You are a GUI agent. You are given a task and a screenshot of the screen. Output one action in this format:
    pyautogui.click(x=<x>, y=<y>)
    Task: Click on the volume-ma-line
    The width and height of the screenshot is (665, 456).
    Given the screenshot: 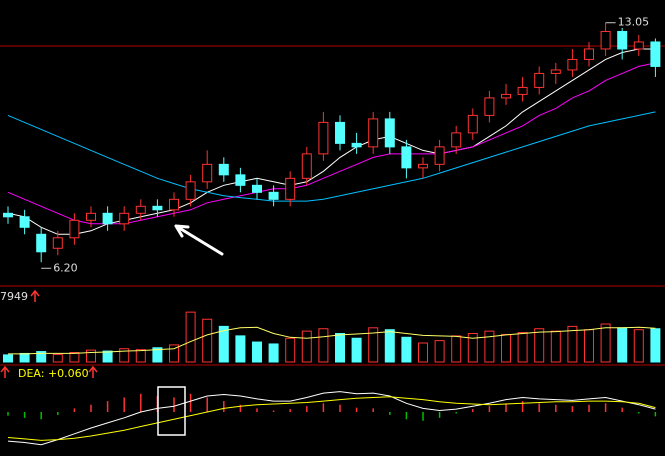 What is the action you would take?
    pyautogui.click(x=332, y=340)
    